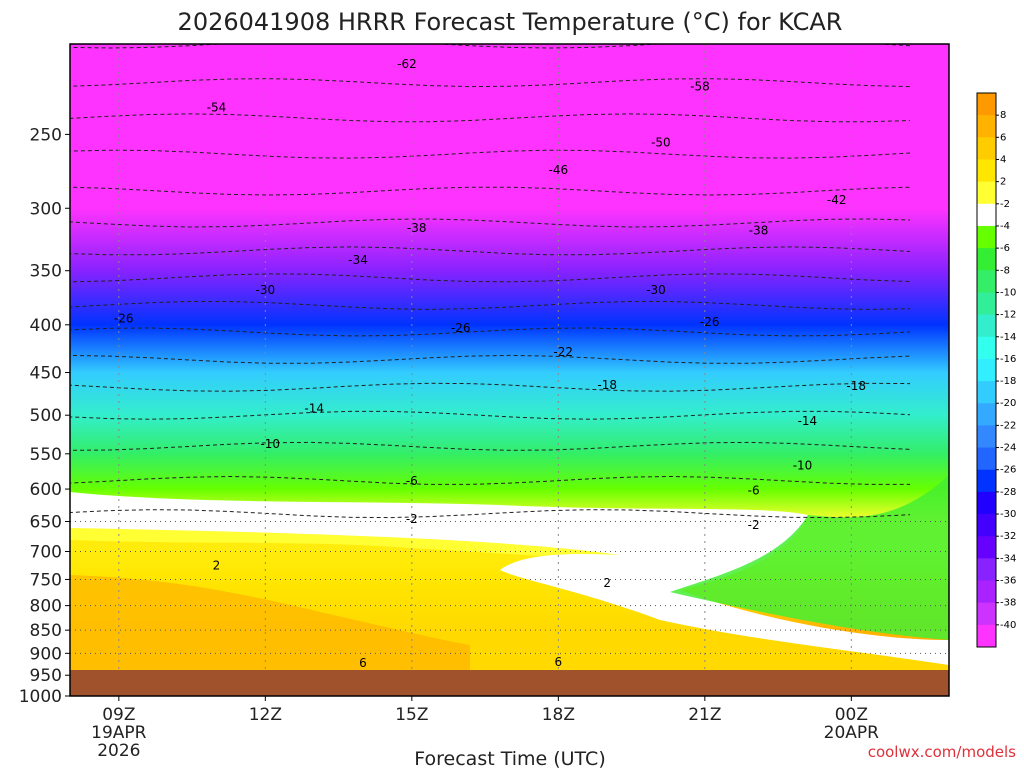  What do you see at coordinates (607, 583) in the screenshot?
I see `contour-label: 2` at bounding box center [607, 583].